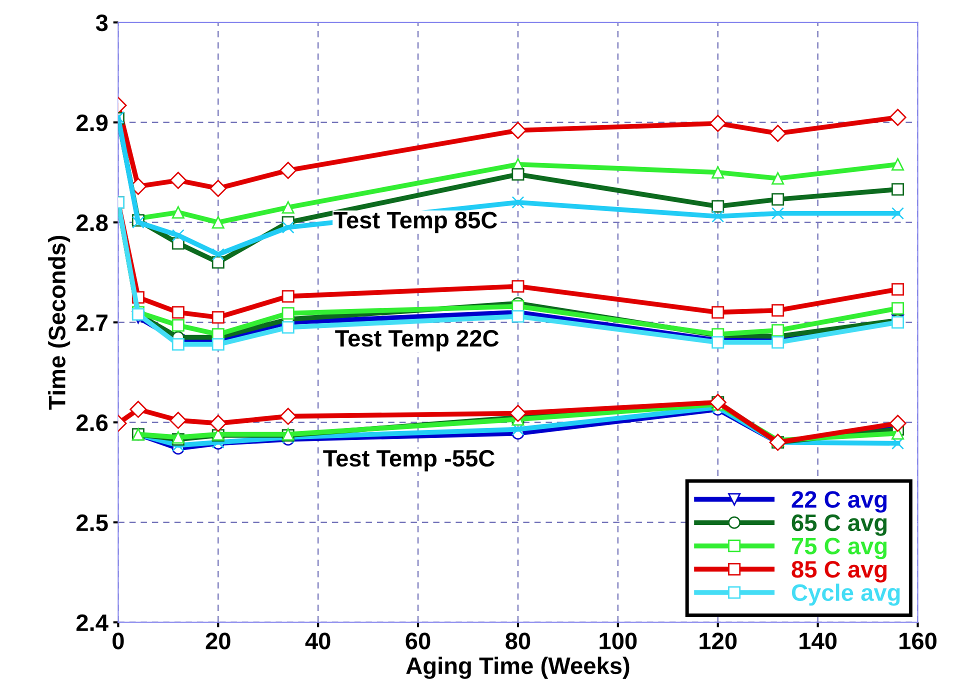  Describe the element at coordinates (839, 525) in the screenshot. I see `legend-label: 65 C avg` at that location.